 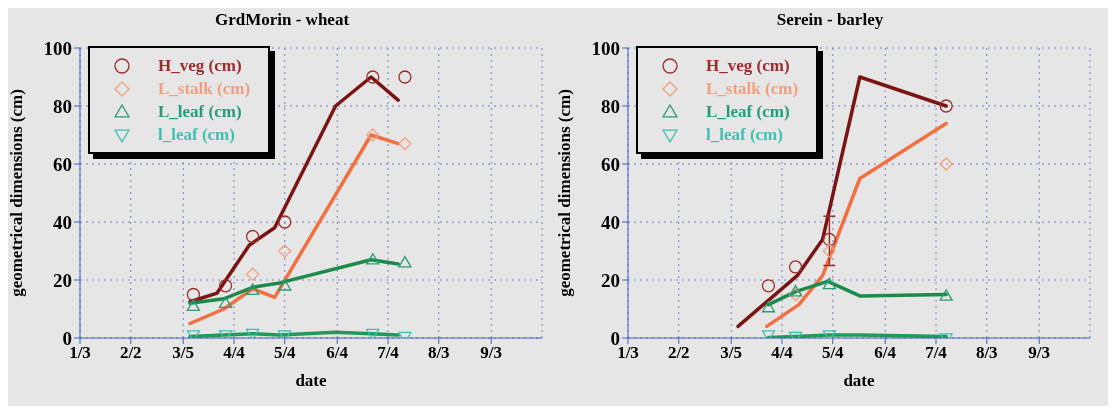 I want to click on chart-title: Serein - barley, so click(x=830, y=20).